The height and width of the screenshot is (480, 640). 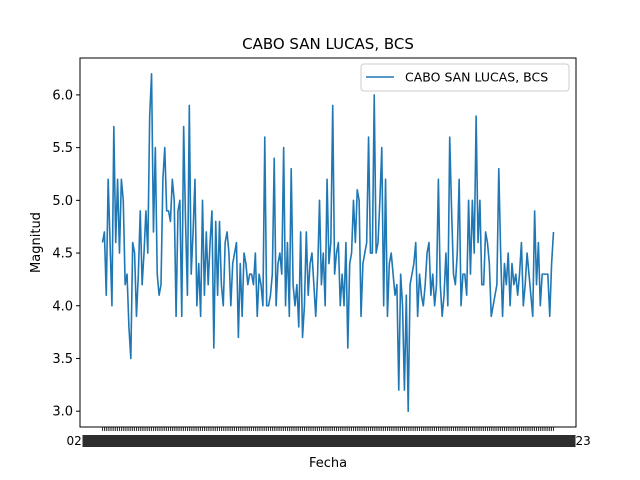 I want to click on legend: CABO SAN LUCAS, BCS, so click(x=465, y=77).